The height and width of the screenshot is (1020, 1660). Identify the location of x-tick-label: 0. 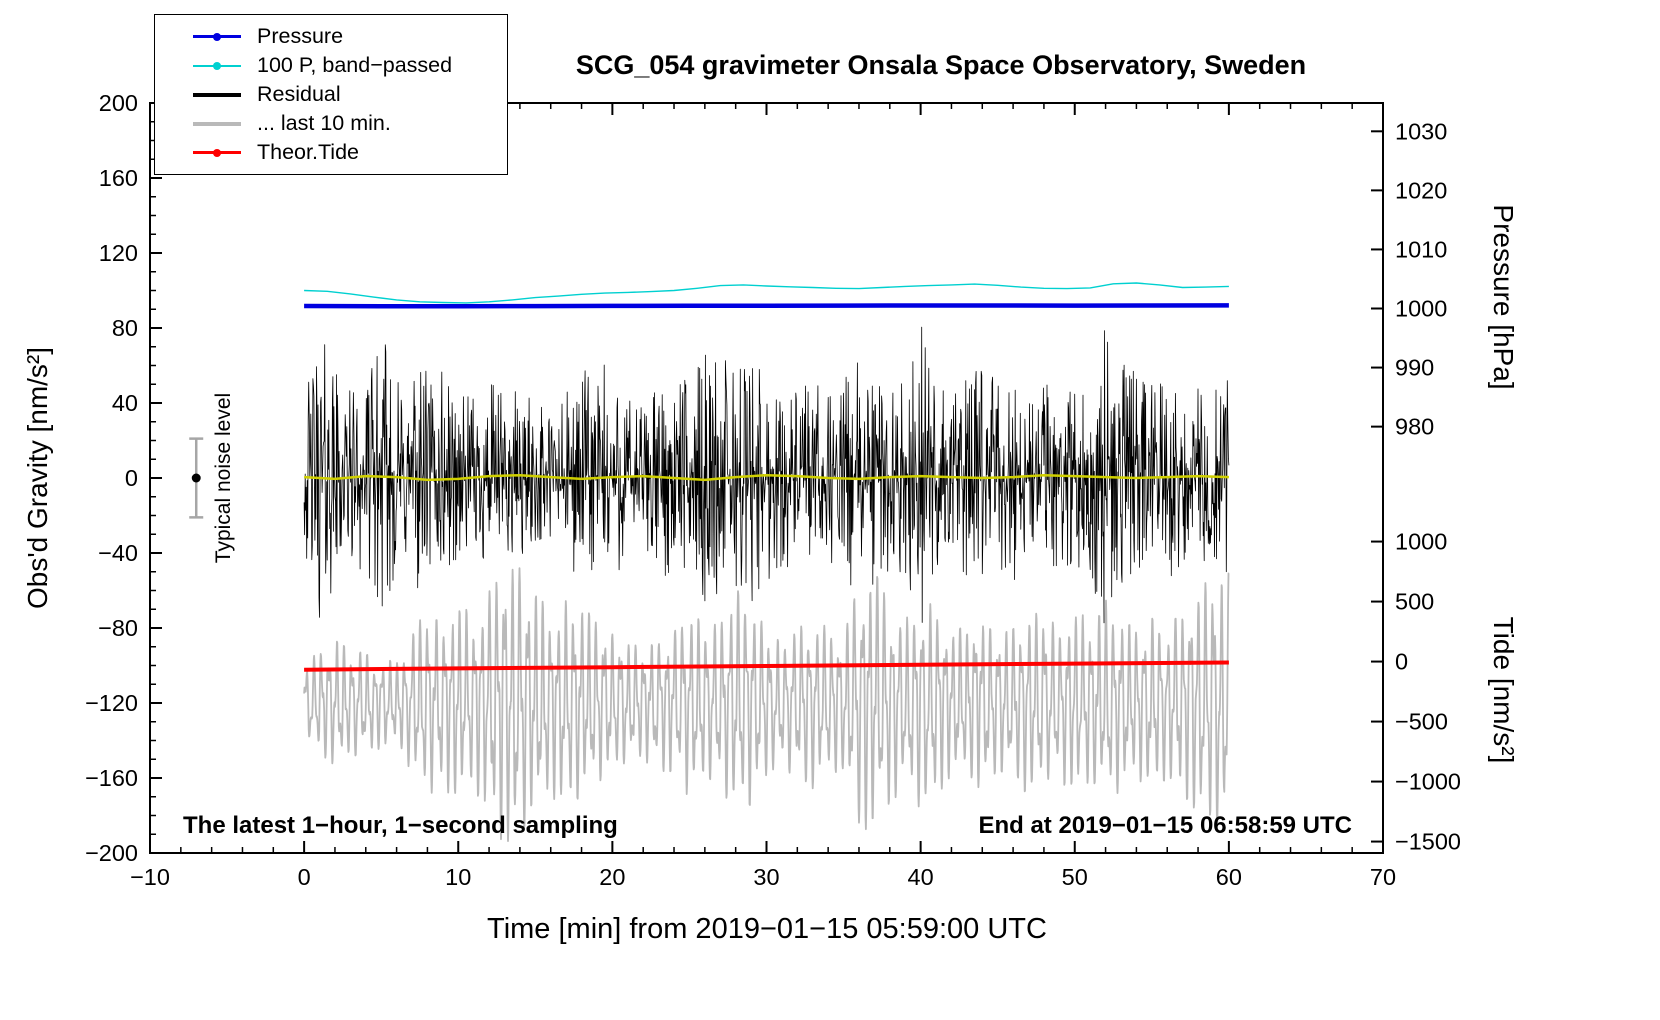
(304, 877).